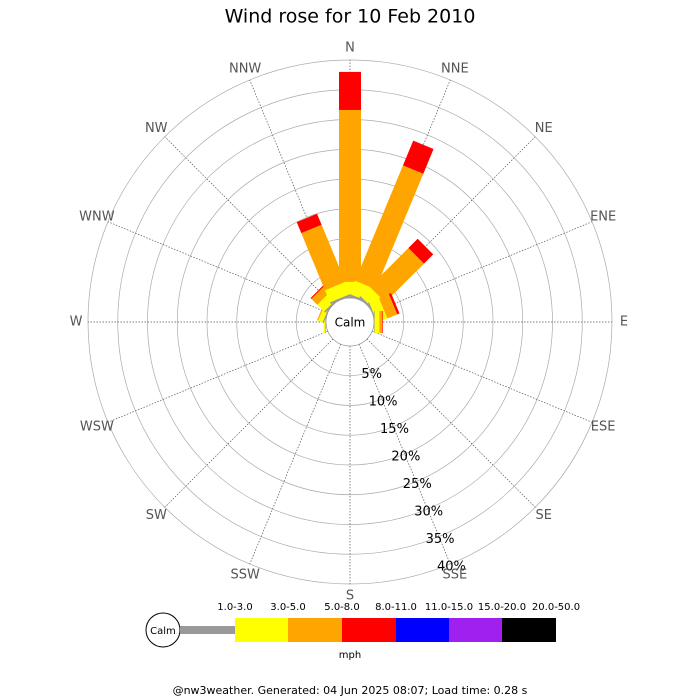 The height and width of the screenshot is (700, 700). What do you see at coordinates (396, 607) in the screenshot?
I see `legend-label: 8.0-11.0` at bounding box center [396, 607].